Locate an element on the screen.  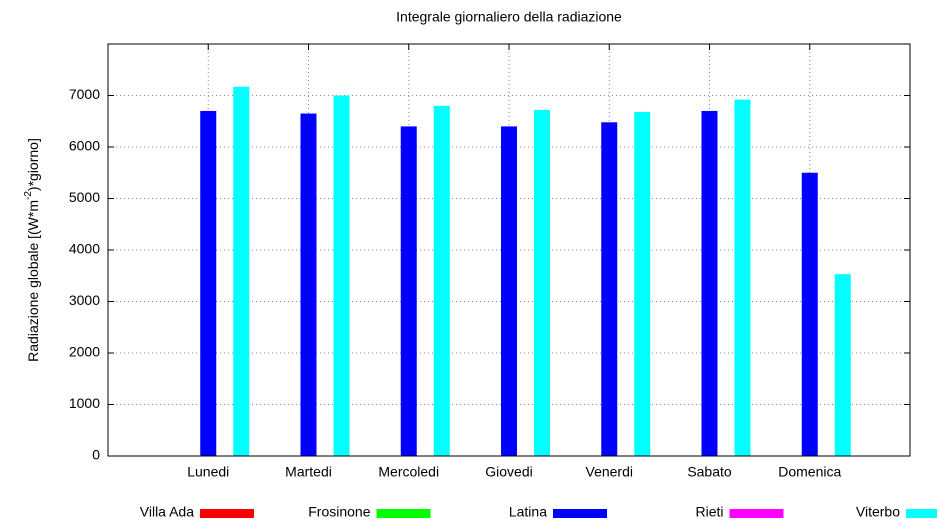
y-axis-label: Radiazione globale [(W*m-2)*giorno] is located at coordinates (32, 250).